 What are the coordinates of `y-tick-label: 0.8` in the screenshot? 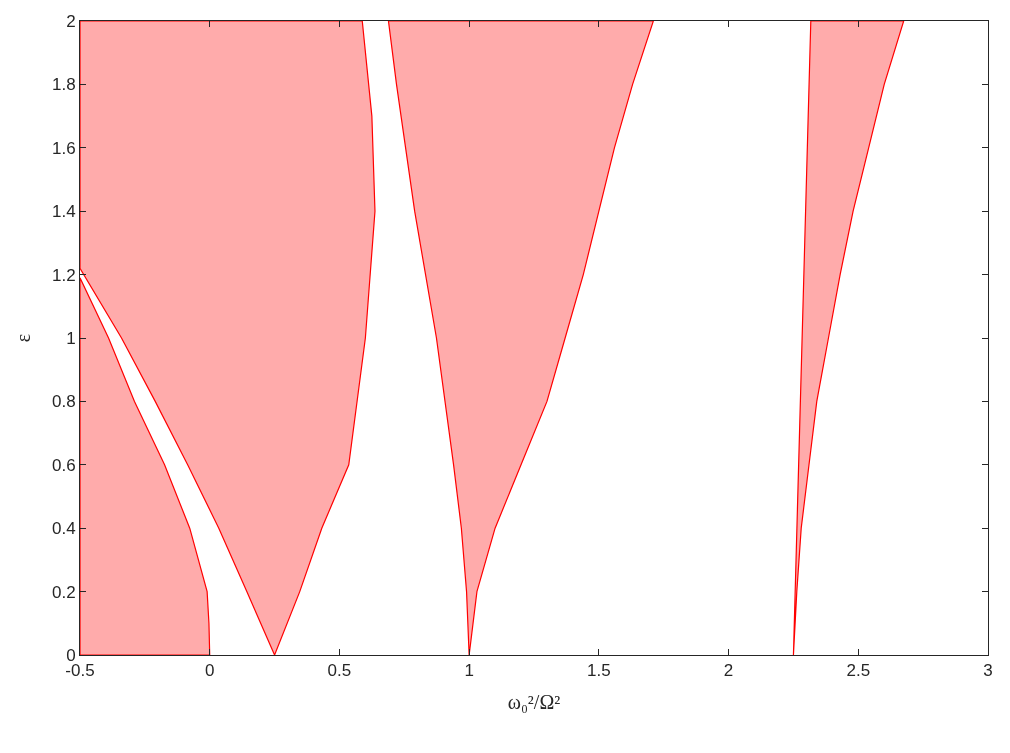 It's located at (63, 402).